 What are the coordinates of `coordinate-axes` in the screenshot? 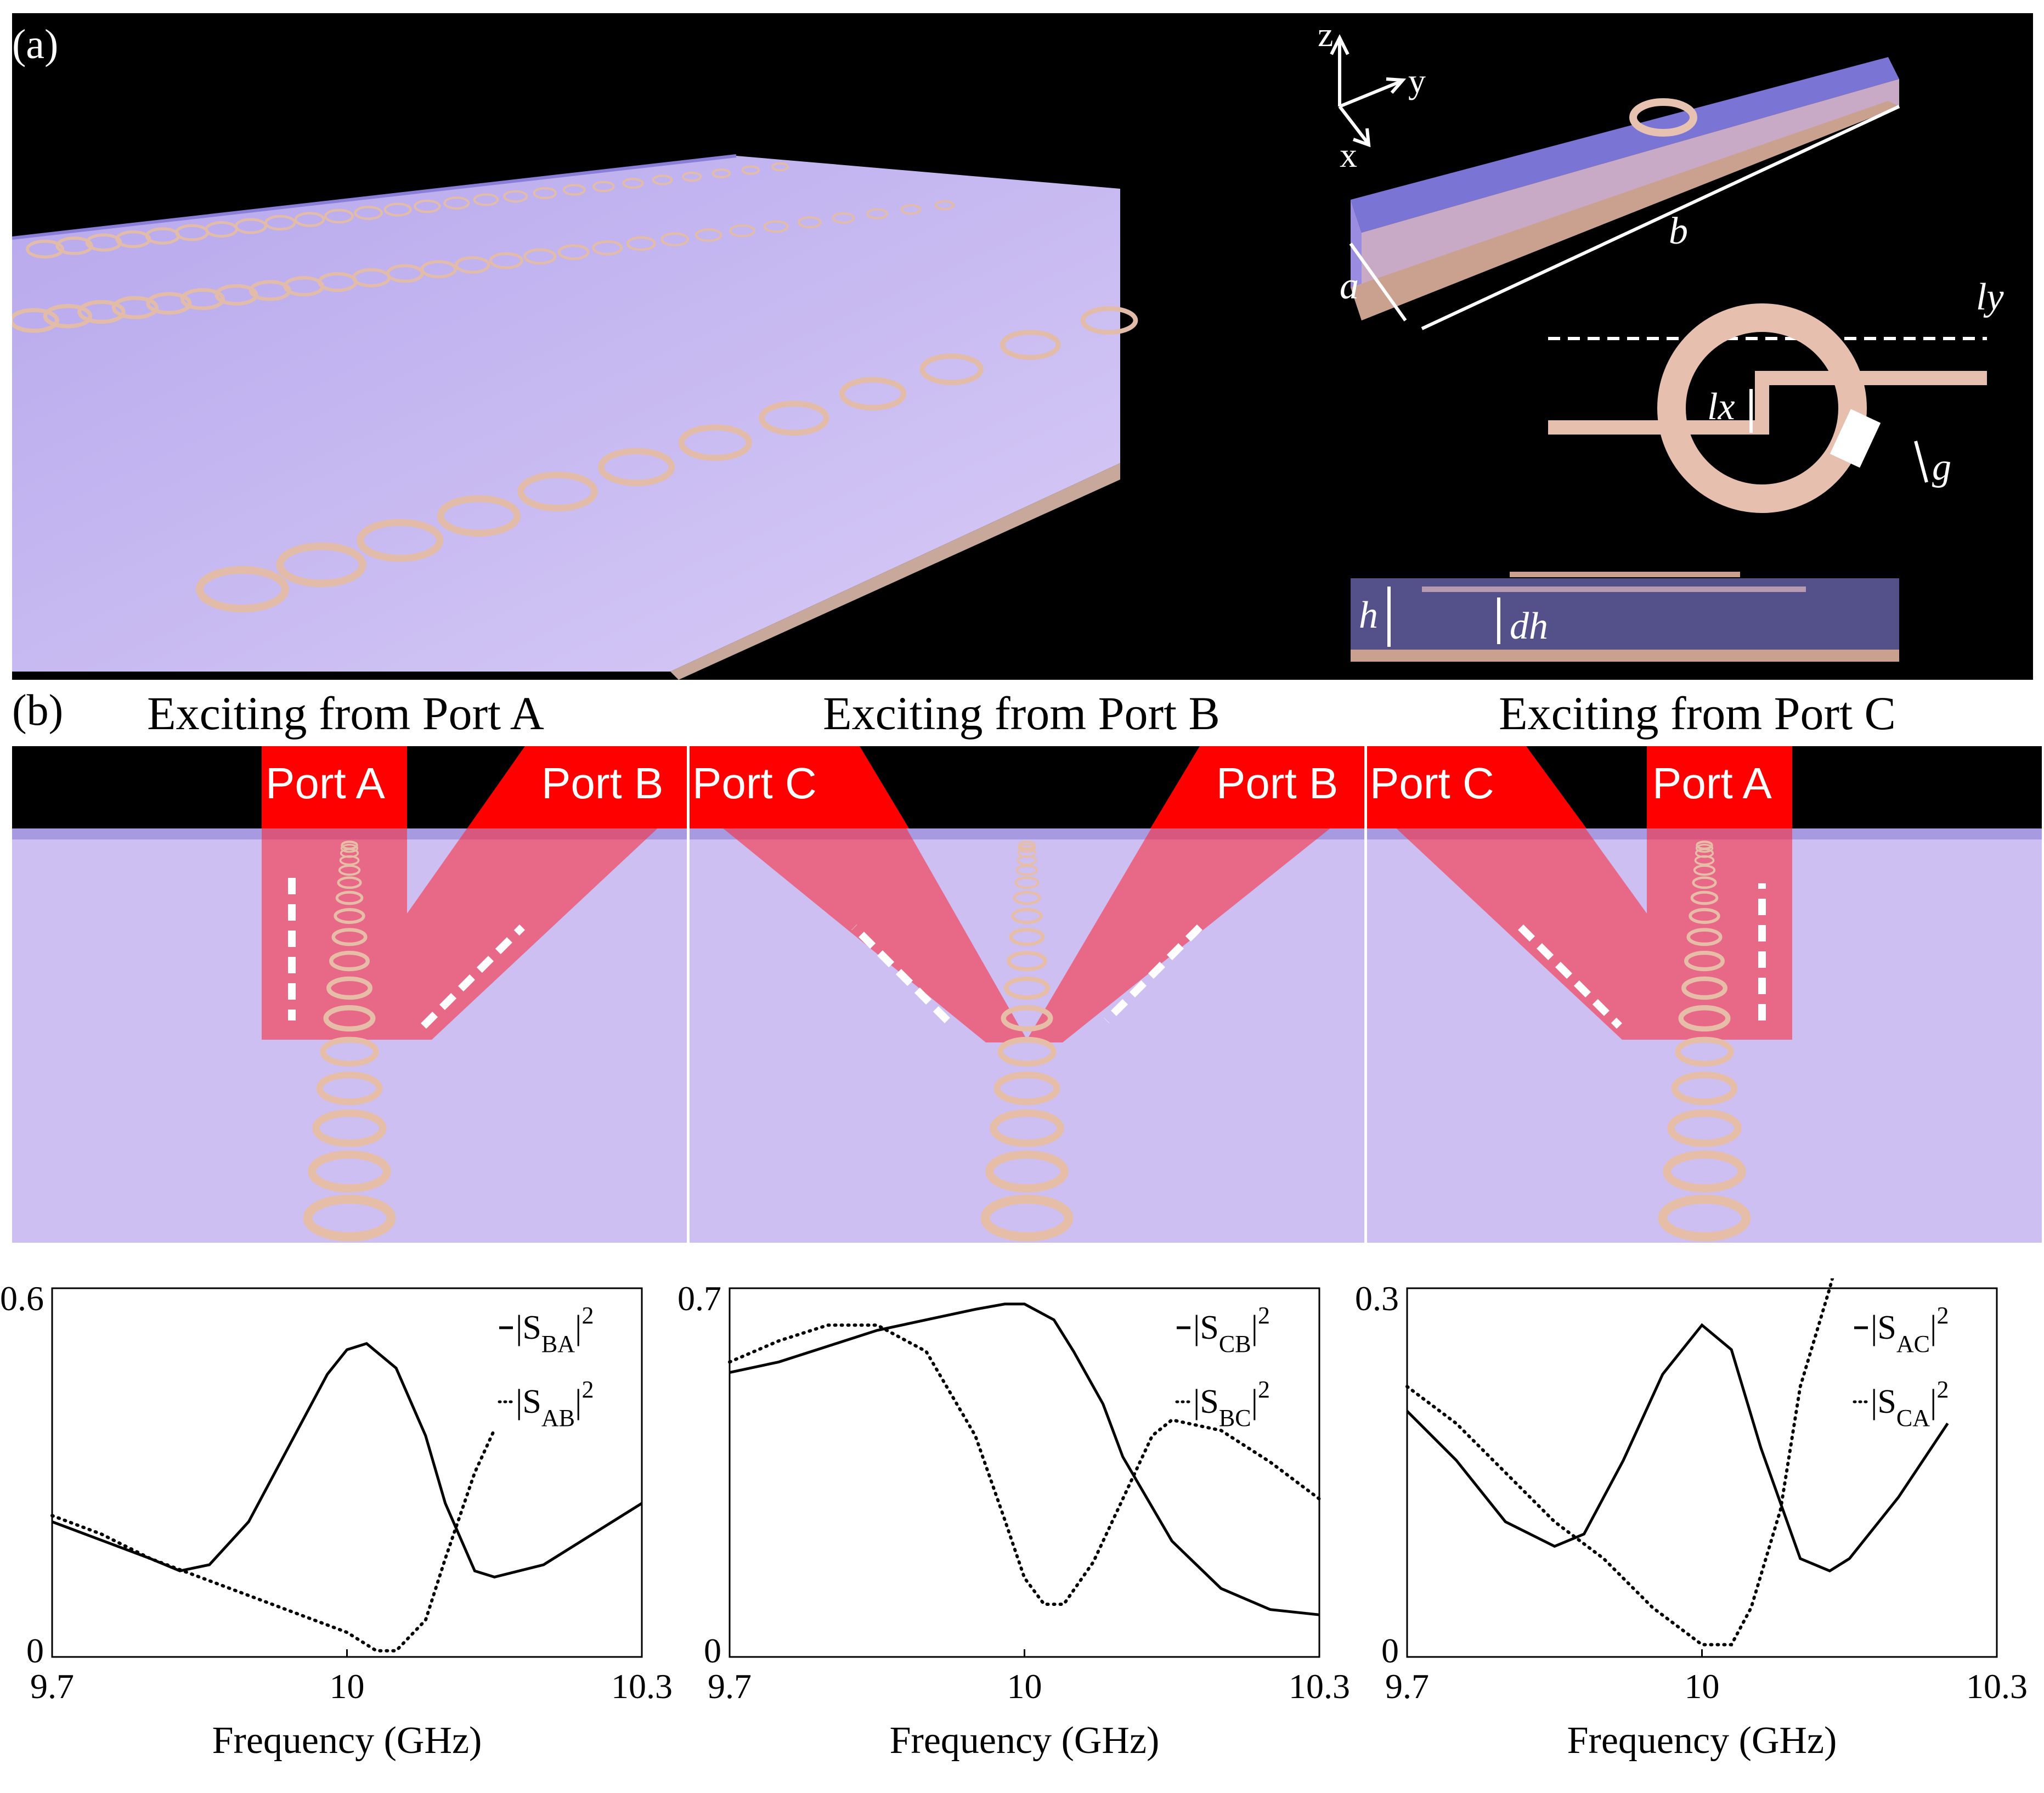 It's located at (1368, 91).